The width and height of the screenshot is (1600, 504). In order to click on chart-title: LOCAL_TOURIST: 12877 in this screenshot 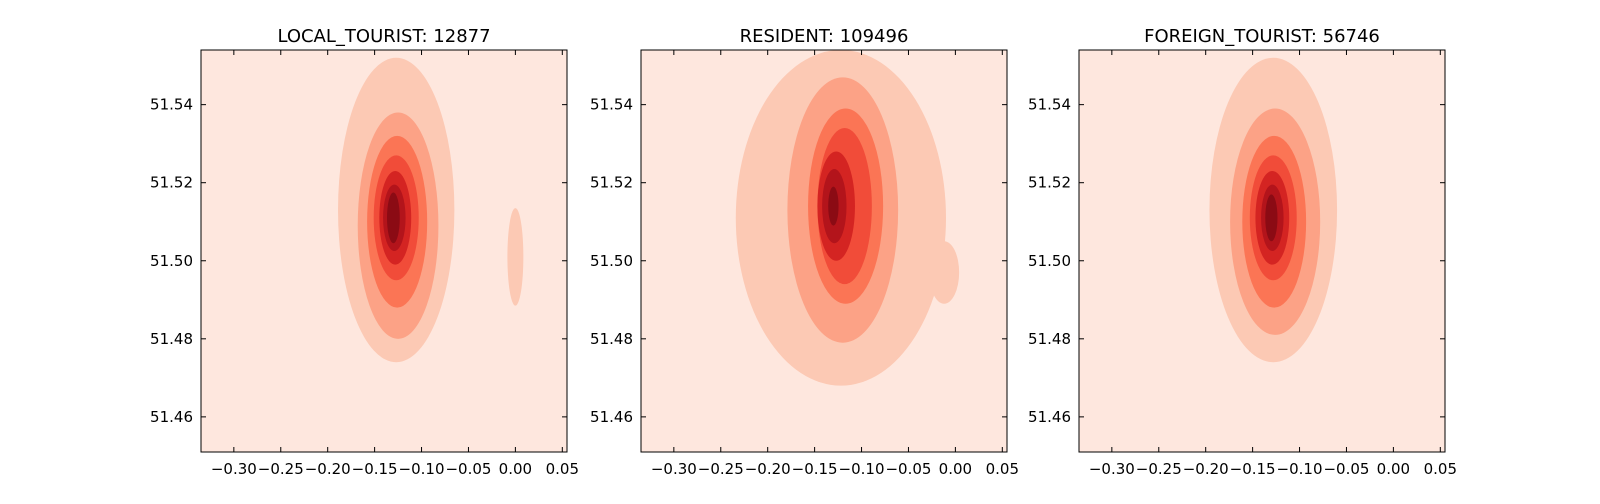, I will do `click(383, 36)`.